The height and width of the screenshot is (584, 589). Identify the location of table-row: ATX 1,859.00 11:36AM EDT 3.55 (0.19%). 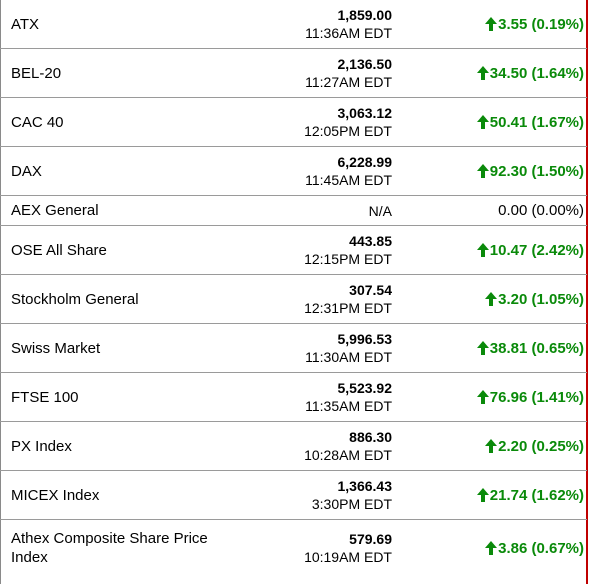
(293, 24).